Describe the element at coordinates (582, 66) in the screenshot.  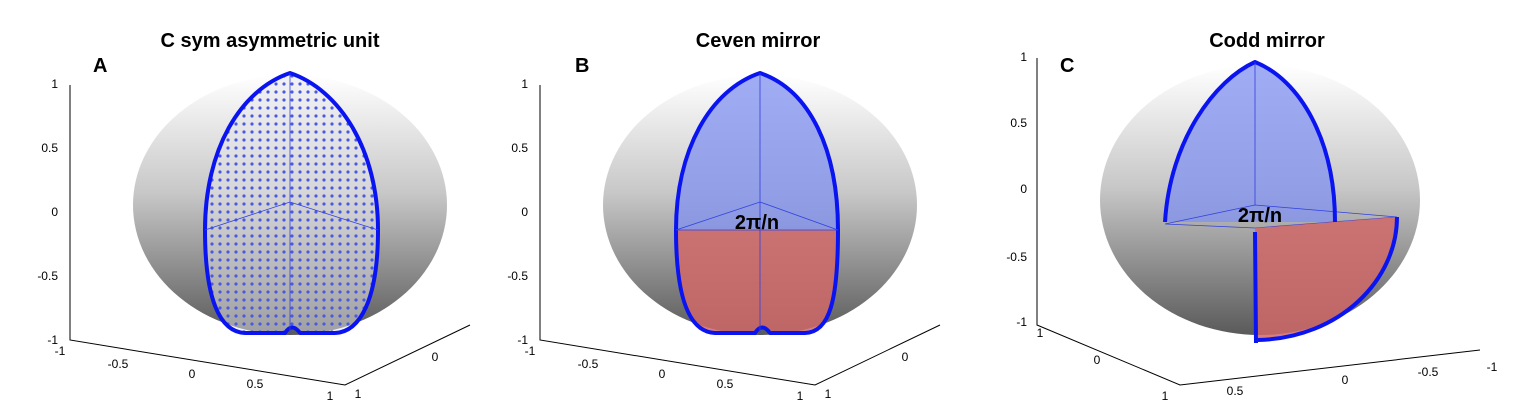
I see `panel-letter: B` at that location.